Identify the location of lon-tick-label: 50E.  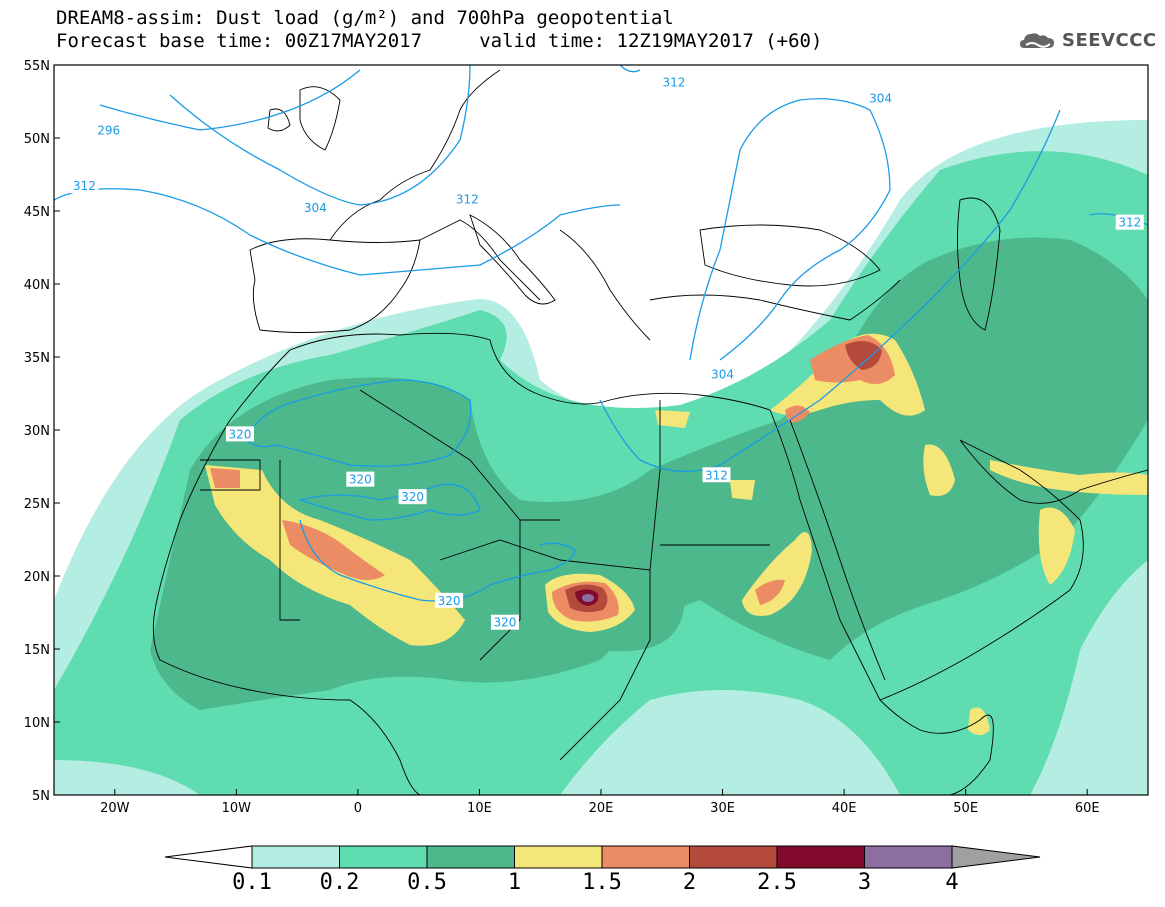
(965, 808).